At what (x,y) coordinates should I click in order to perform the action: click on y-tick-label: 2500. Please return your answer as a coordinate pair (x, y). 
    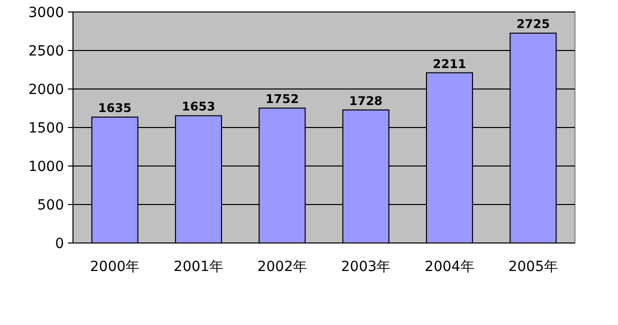
    Looking at the image, I should click on (46, 51).